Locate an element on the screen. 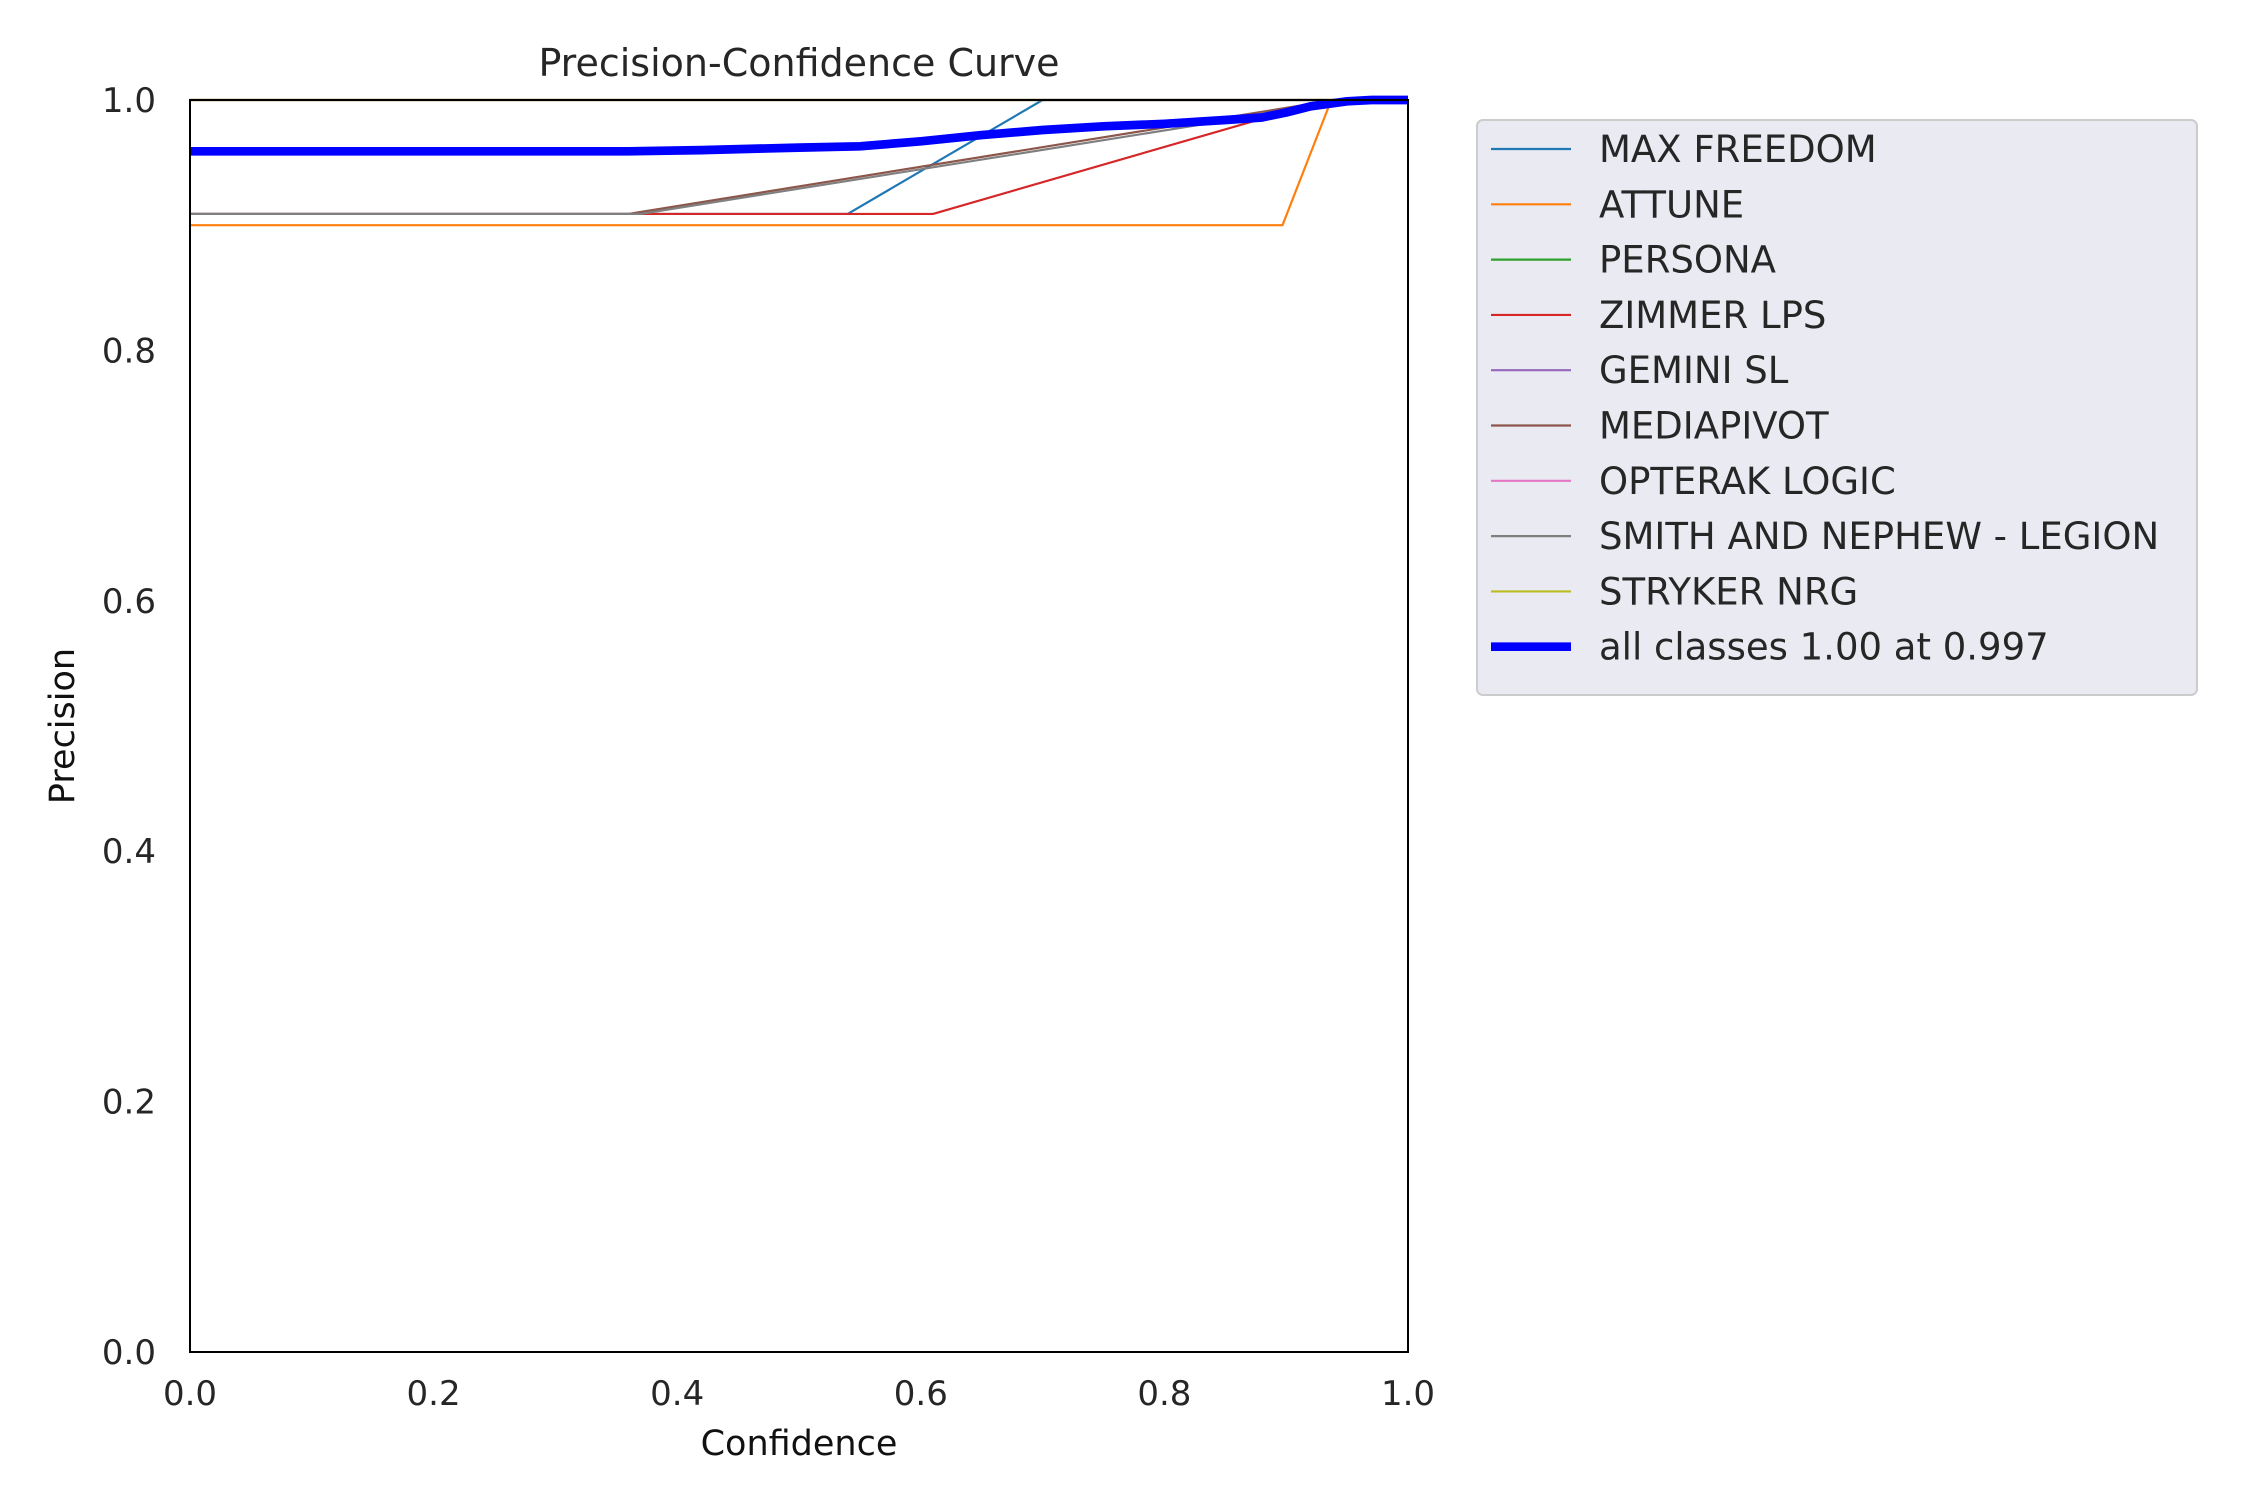 This screenshot has height=1500, width=2250. chart-title: Precision-Confidence Curve is located at coordinates (798, 63).